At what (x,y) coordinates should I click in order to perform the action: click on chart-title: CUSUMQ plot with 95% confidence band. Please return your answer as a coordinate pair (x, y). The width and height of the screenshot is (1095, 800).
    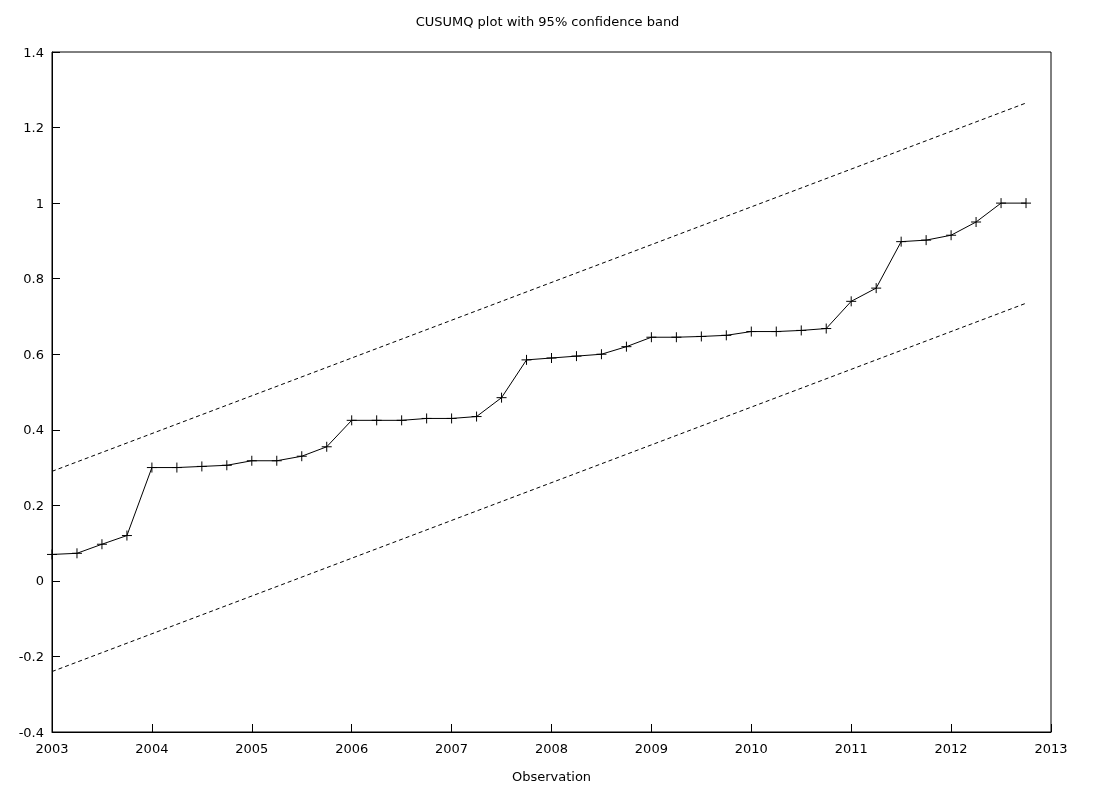
    Looking at the image, I should click on (547, 21).